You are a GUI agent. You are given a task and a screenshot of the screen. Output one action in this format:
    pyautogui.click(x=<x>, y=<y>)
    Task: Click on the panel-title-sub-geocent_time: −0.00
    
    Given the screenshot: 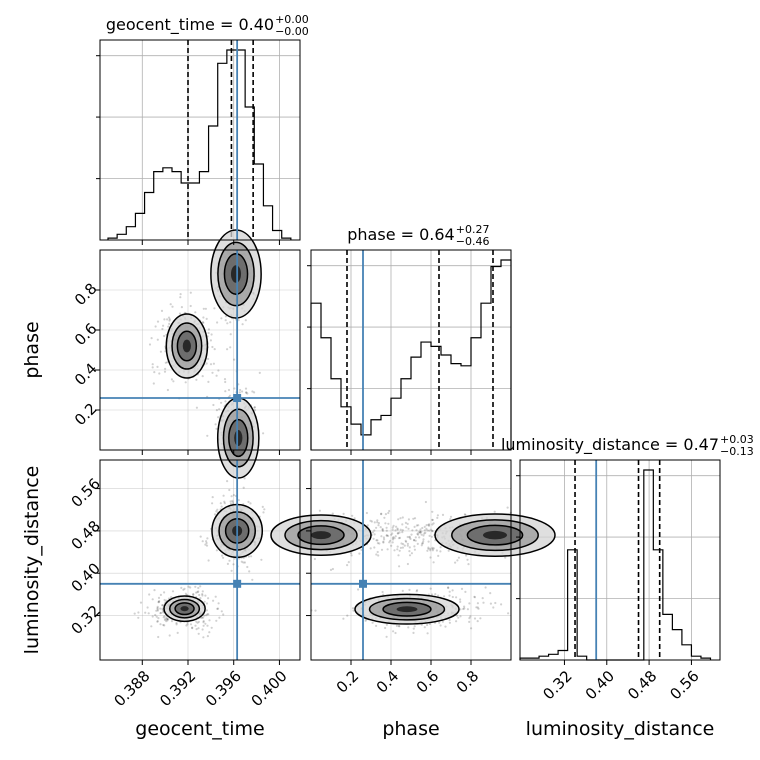 What is the action you would take?
    pyautogui.click(x=292, y=31)
    